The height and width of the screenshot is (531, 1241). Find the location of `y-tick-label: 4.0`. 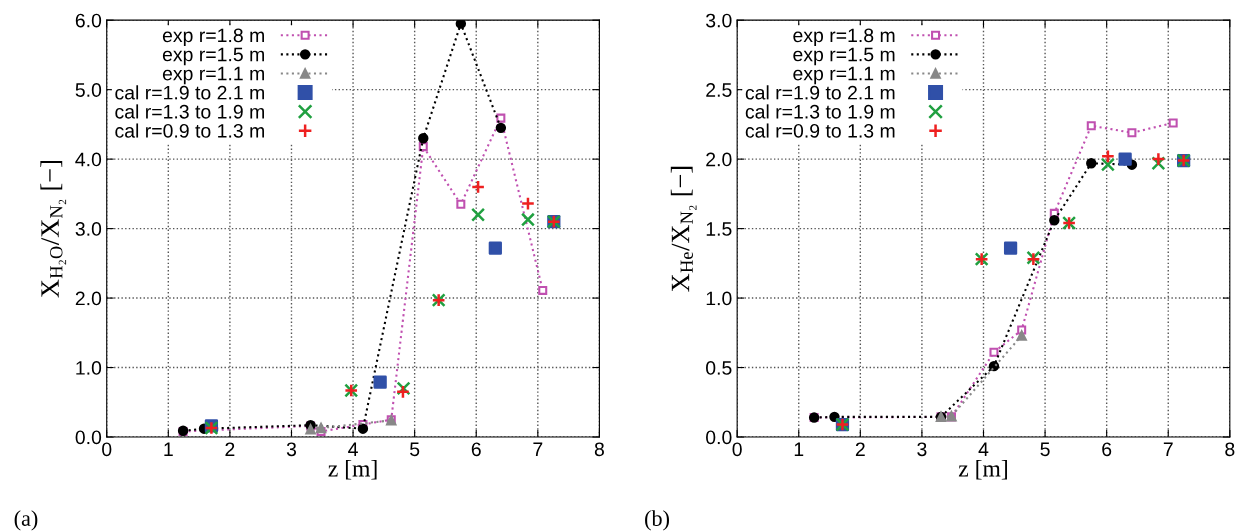

y-tick-label: 4.0 is located at coordinates (88, 159).